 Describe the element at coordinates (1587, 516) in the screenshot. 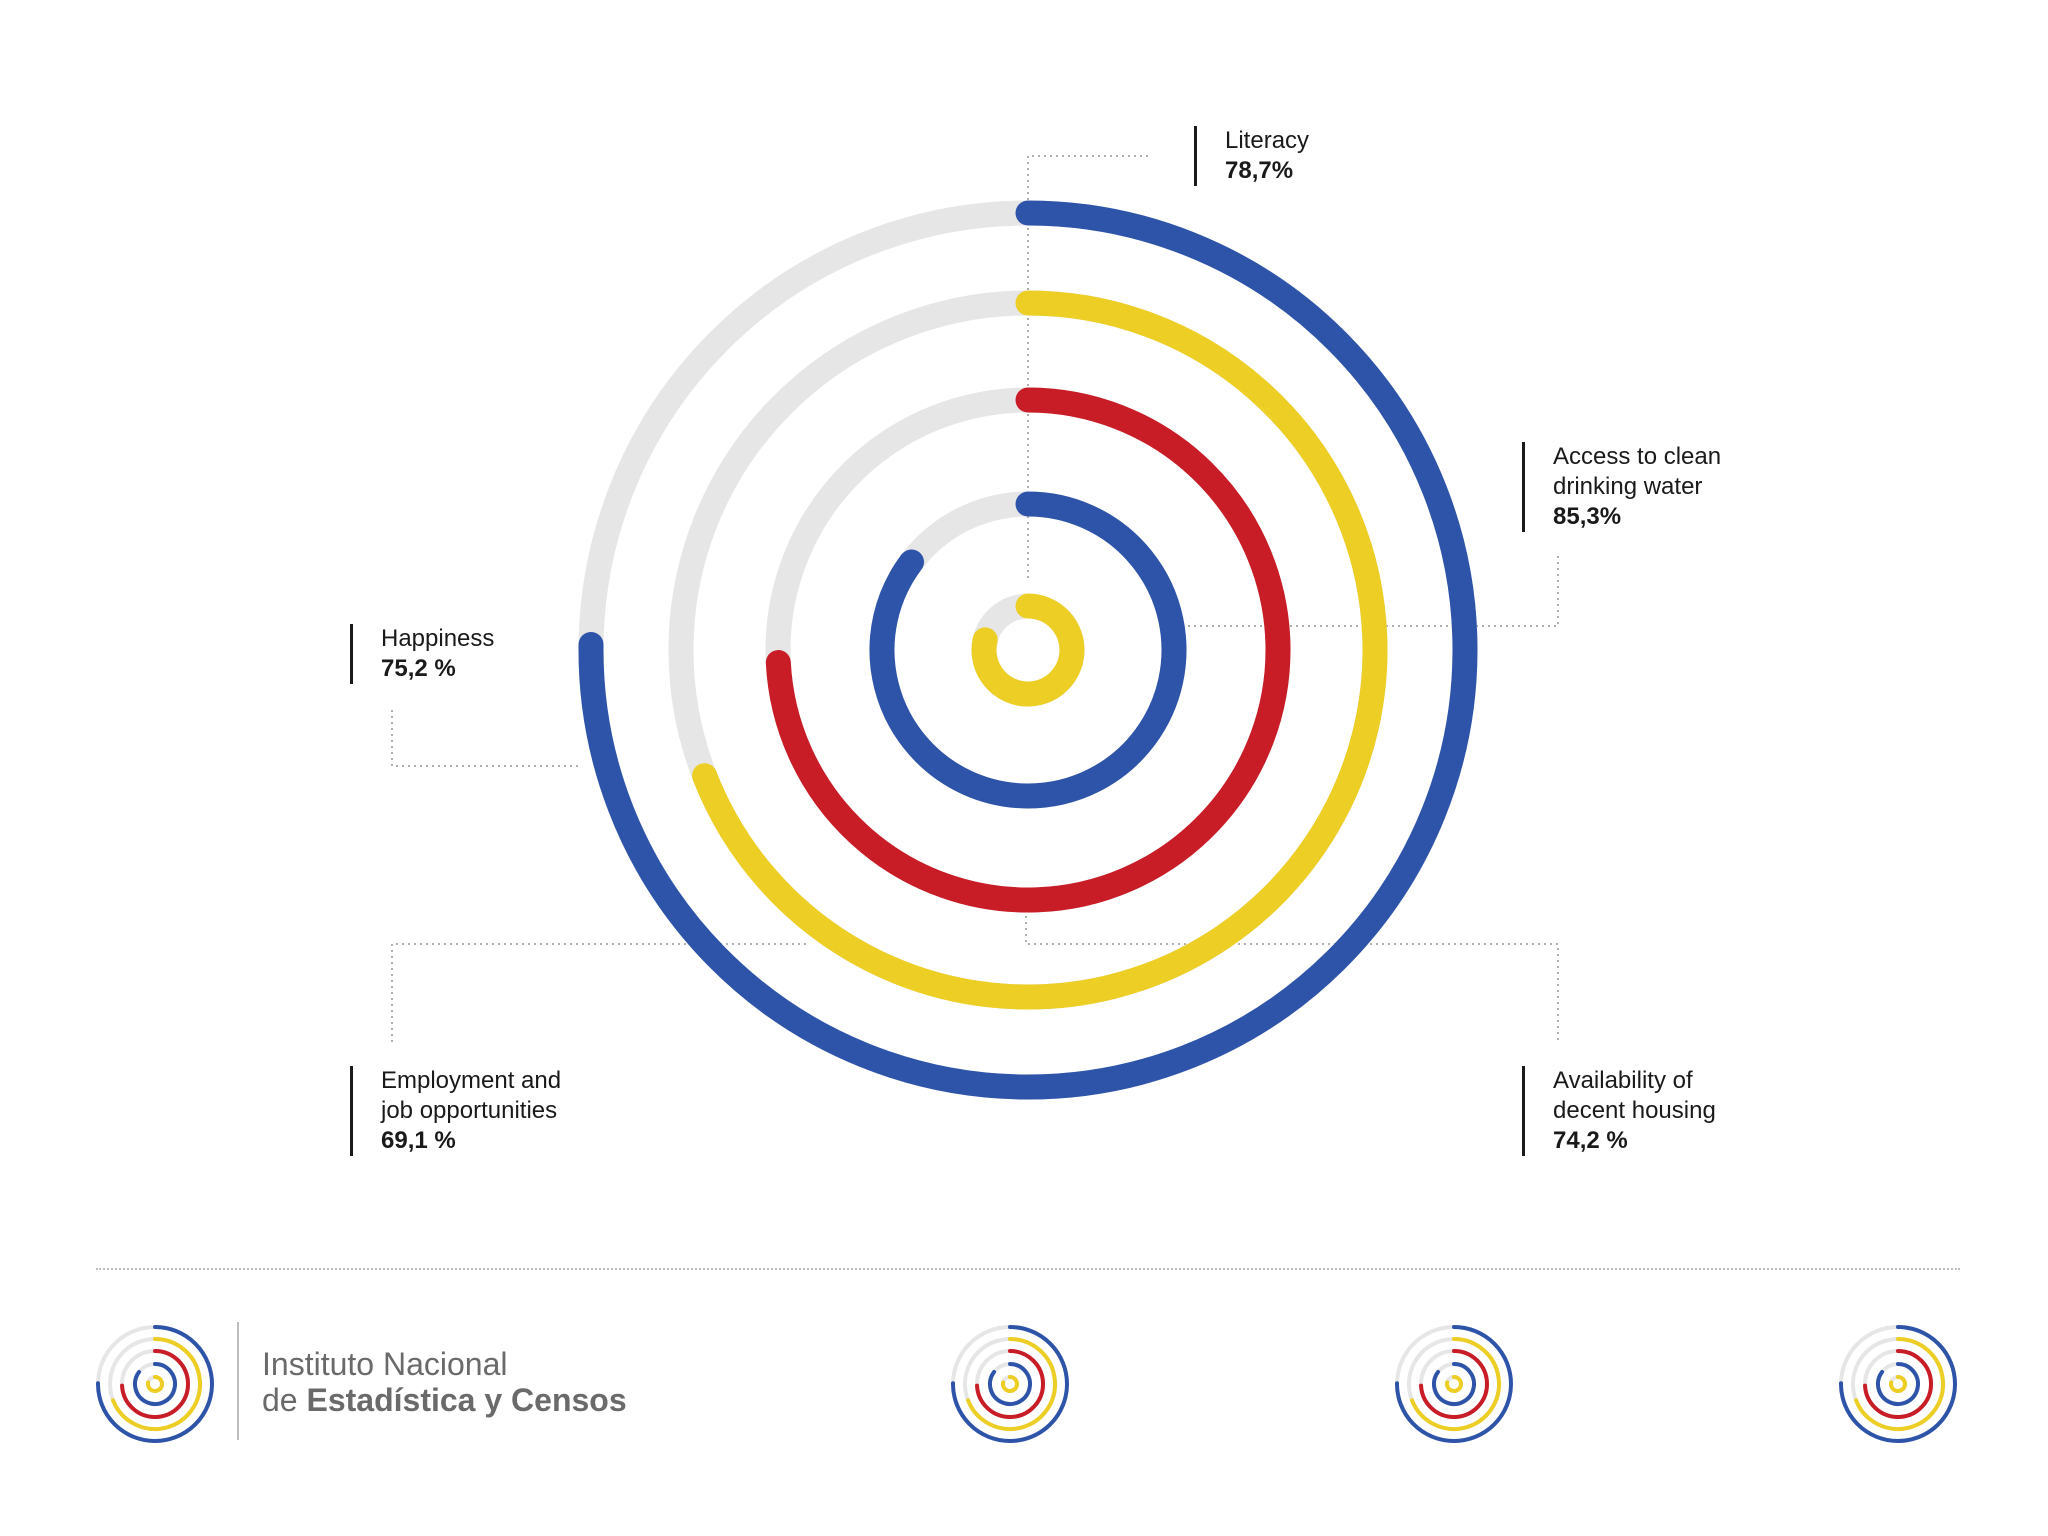

I see `label-water-value: 85,3%` at that location.